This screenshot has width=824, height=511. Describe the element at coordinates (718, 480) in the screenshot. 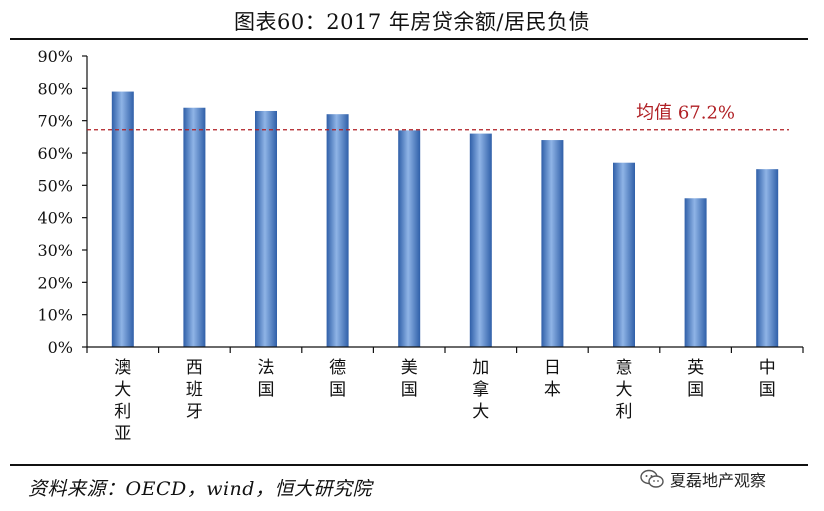

I see `watermark-text: 夏磊地产观察` at that location.